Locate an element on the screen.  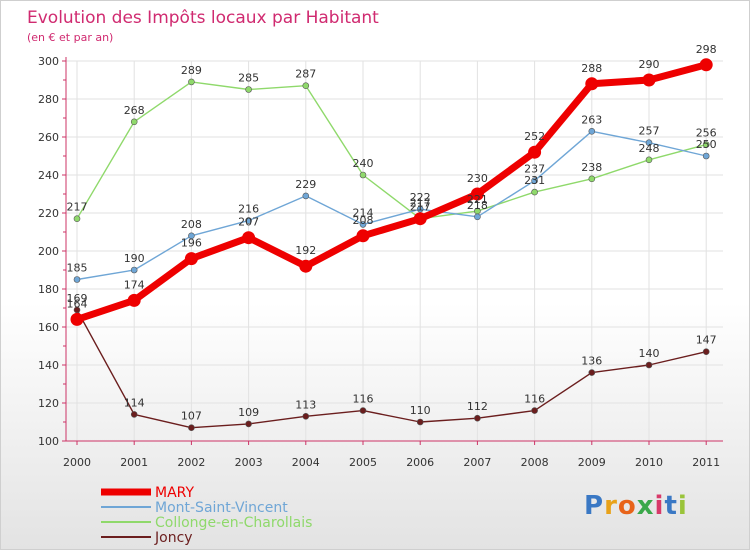
data-label: 238 is located at coordinates (591, 167).